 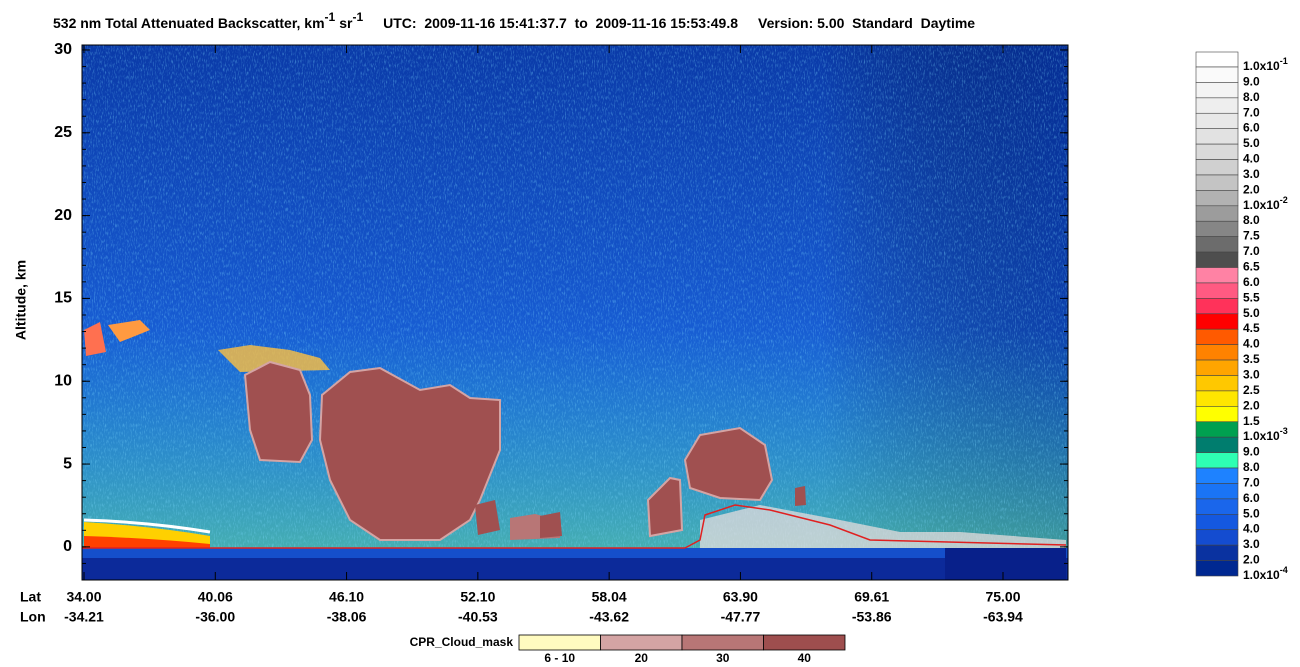 I want to click on y-tick-label: 25, so click(x=63, y=132).